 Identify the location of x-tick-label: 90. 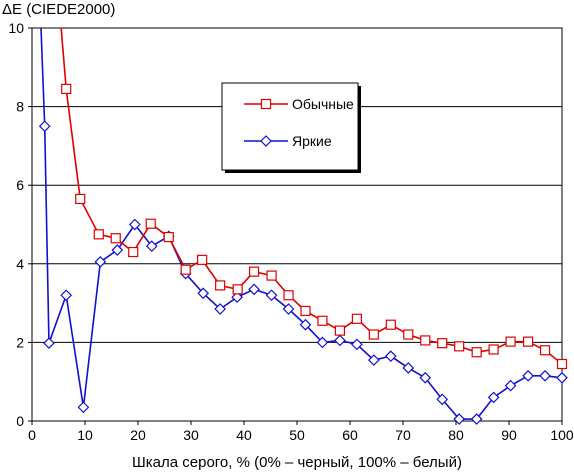
(509, 435).